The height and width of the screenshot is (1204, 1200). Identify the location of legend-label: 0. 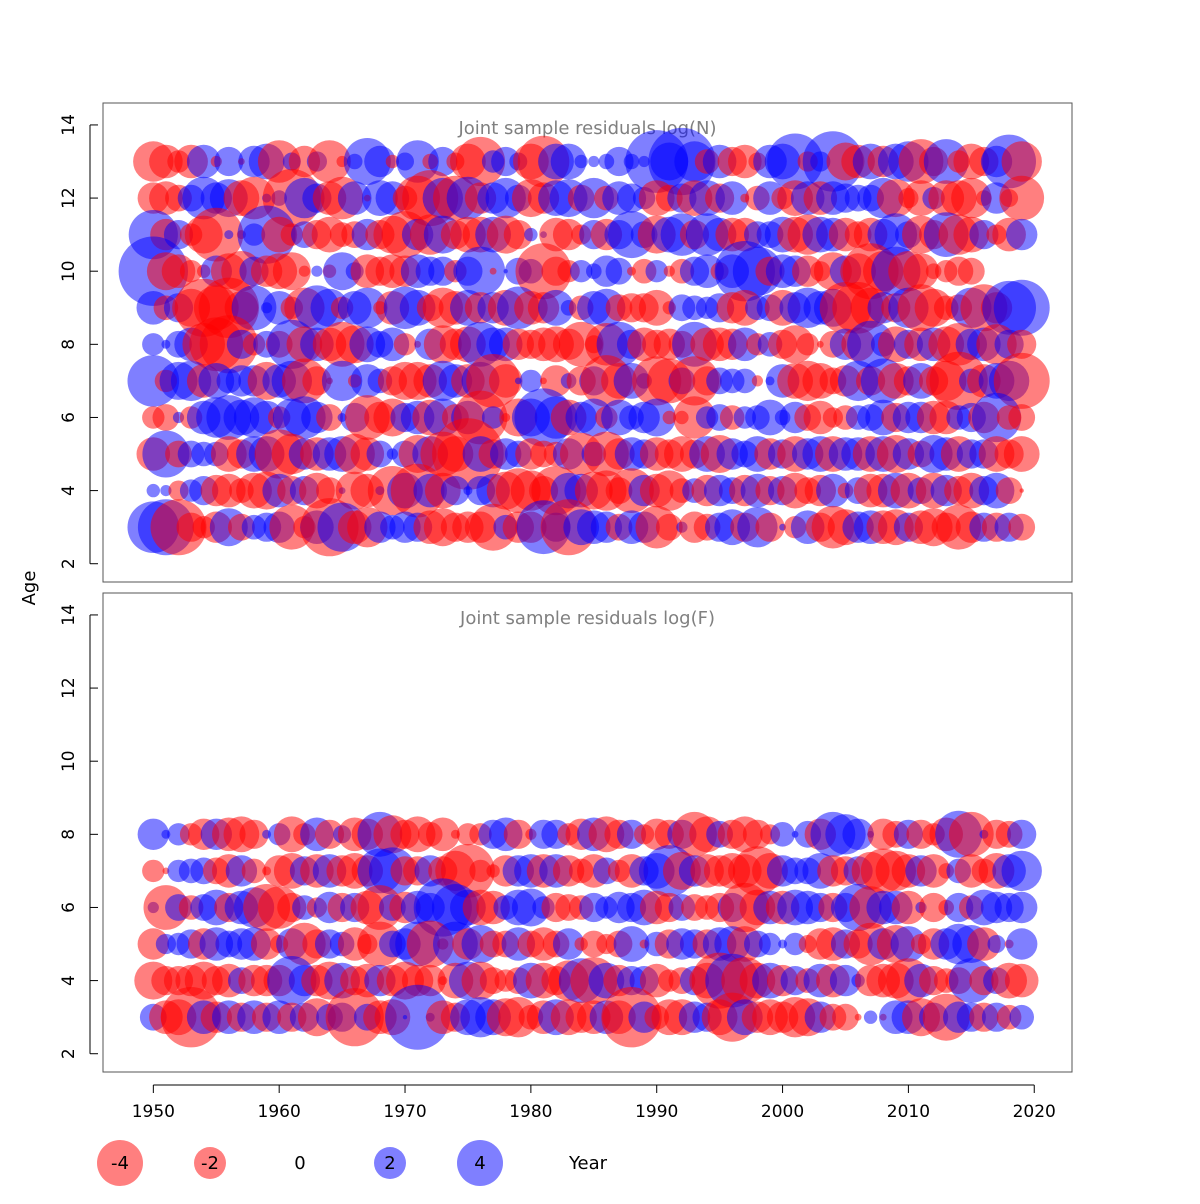
(299, 1163).